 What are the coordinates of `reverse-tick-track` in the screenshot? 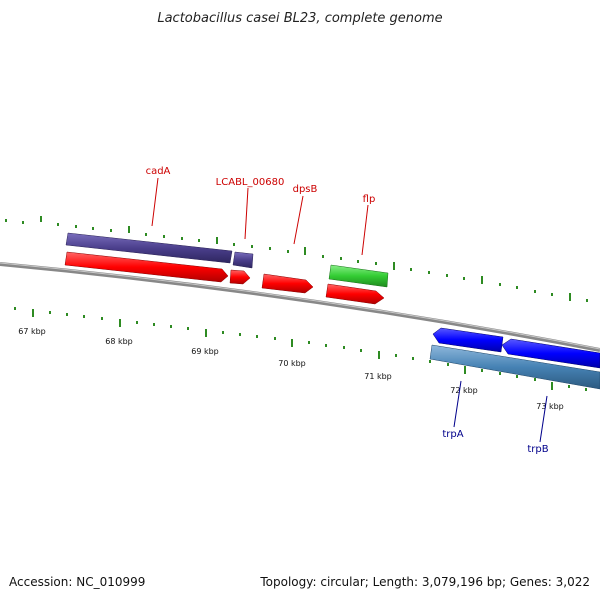 It's located at (300, 349).